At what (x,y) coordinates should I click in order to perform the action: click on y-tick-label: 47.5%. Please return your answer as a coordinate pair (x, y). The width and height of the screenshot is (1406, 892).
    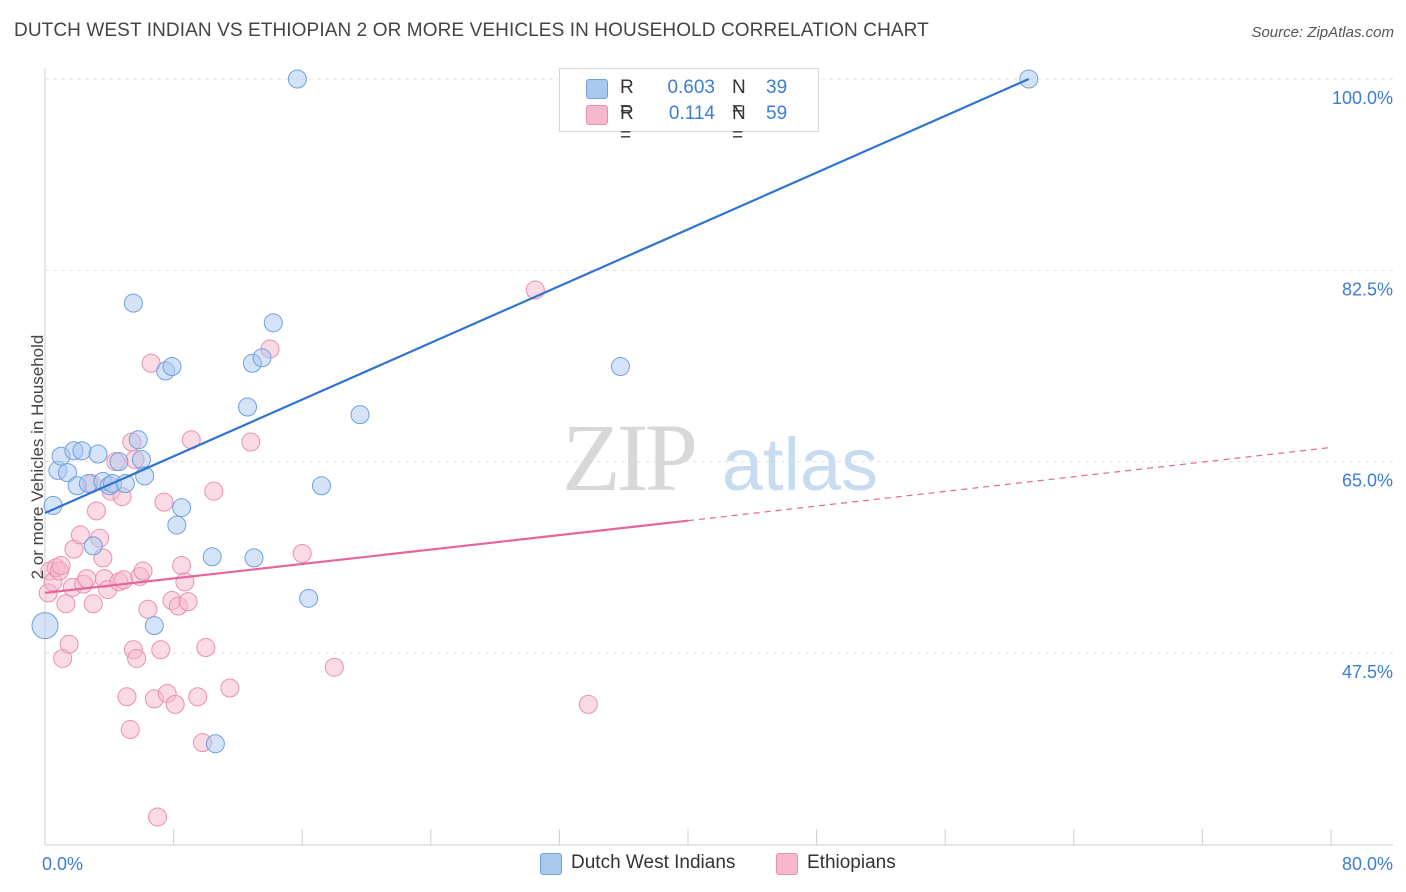
    Looking at the image, I should click on (1367, 672).